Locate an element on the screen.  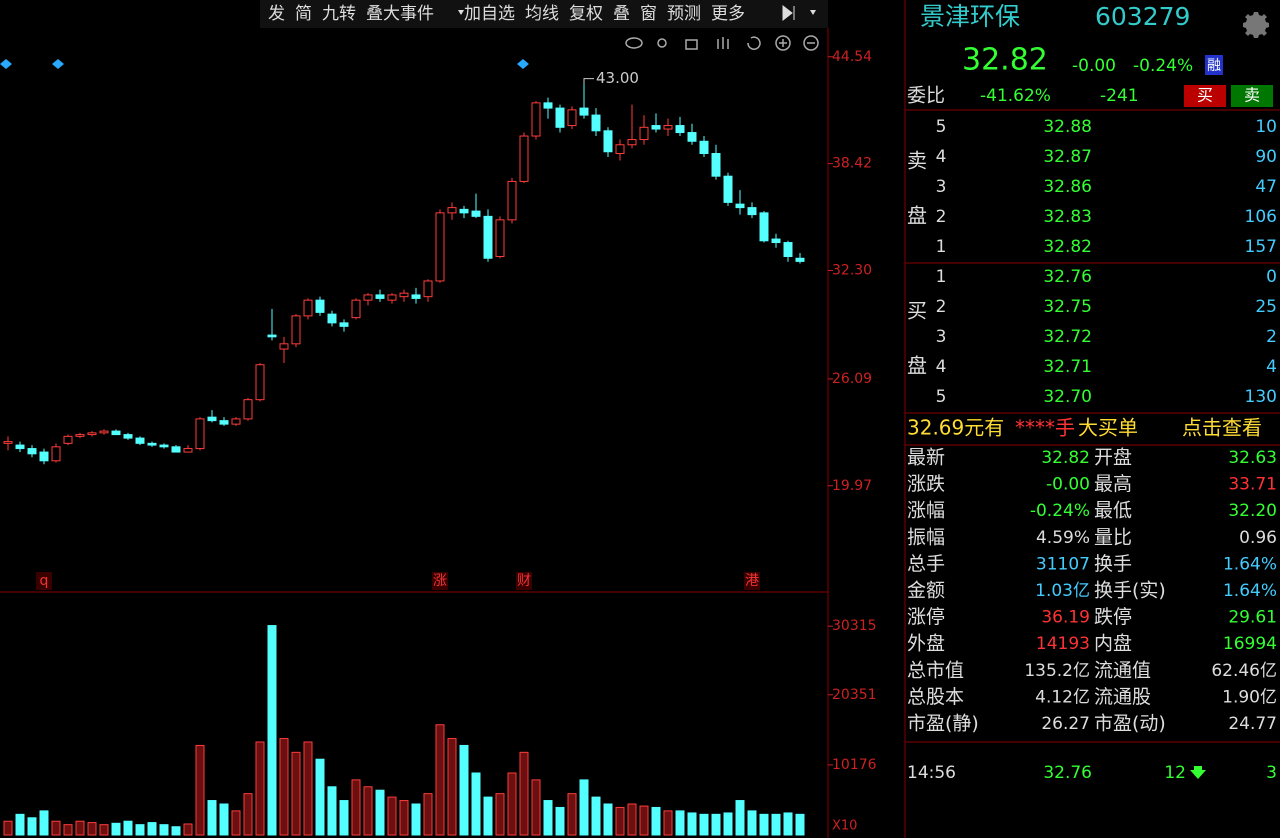
banner-text: 32.69元有 is located at coordinates (955, 428).